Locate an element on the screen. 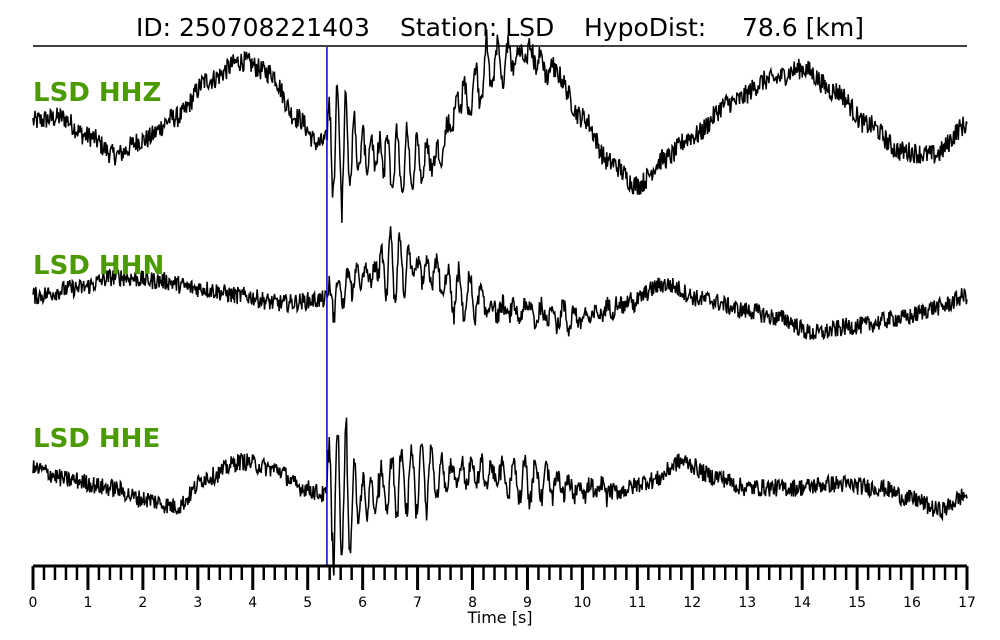 The height and width of the screenshot is (640, 1000). channel-label-hhz: LSD HHZ is located at coordinates (97, 93).